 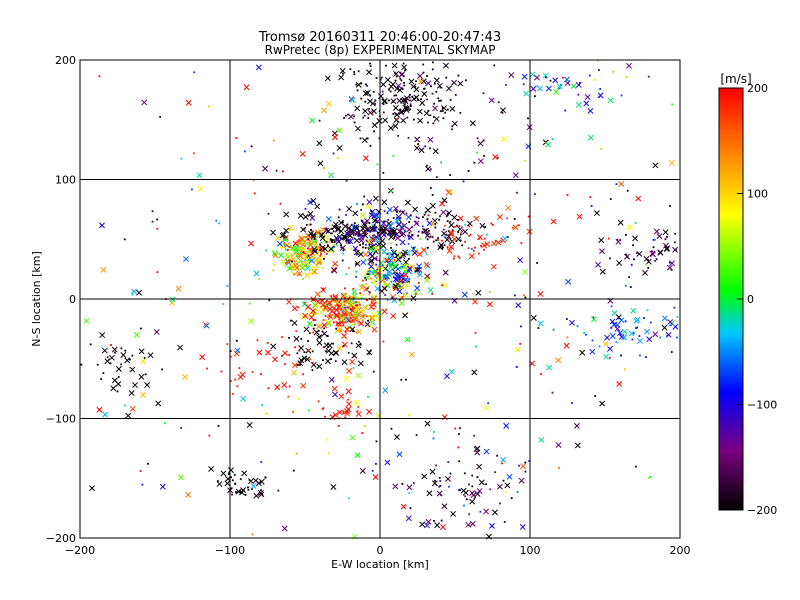 I want to click on colorbar-title: [m/s], so click(x=735, y=79).